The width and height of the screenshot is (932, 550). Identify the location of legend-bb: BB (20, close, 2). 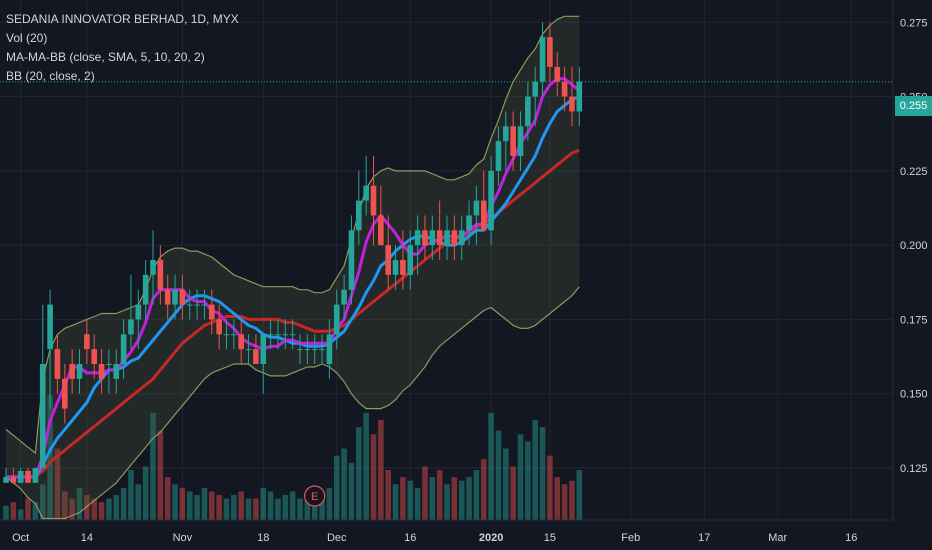
(50, 76).